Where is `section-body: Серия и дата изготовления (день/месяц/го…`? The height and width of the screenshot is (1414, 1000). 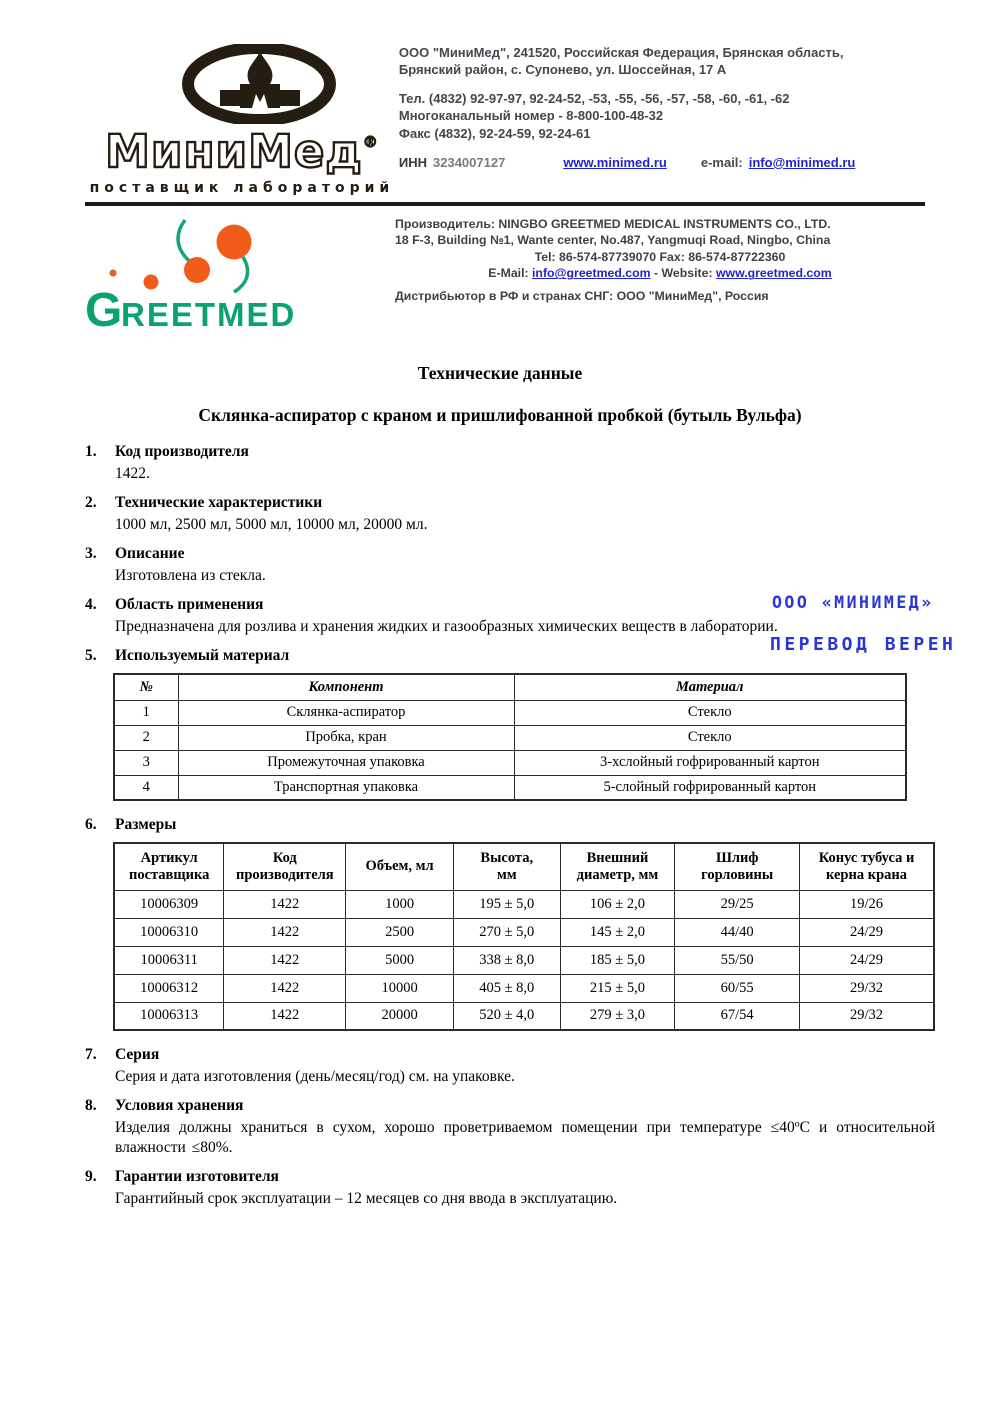
section-body: Серия и дата изготовления (день/месяц/го… is located at coordinates (315, 1076).